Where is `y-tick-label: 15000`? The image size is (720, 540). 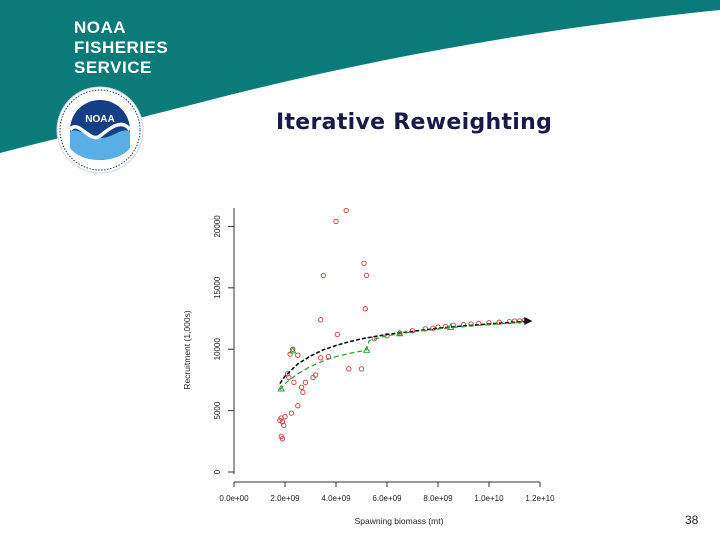 y-tick-label: 15000 is located at coordinates (217, 287).